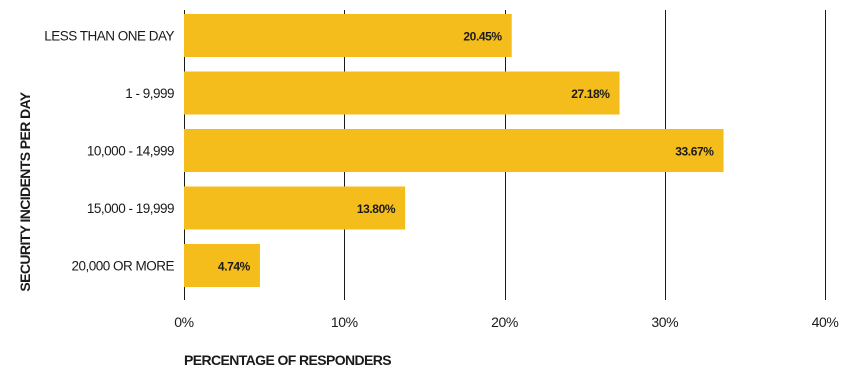 The image size is (852, 372). I want to click on value-label-1: 27.18%, so click(590, 94).